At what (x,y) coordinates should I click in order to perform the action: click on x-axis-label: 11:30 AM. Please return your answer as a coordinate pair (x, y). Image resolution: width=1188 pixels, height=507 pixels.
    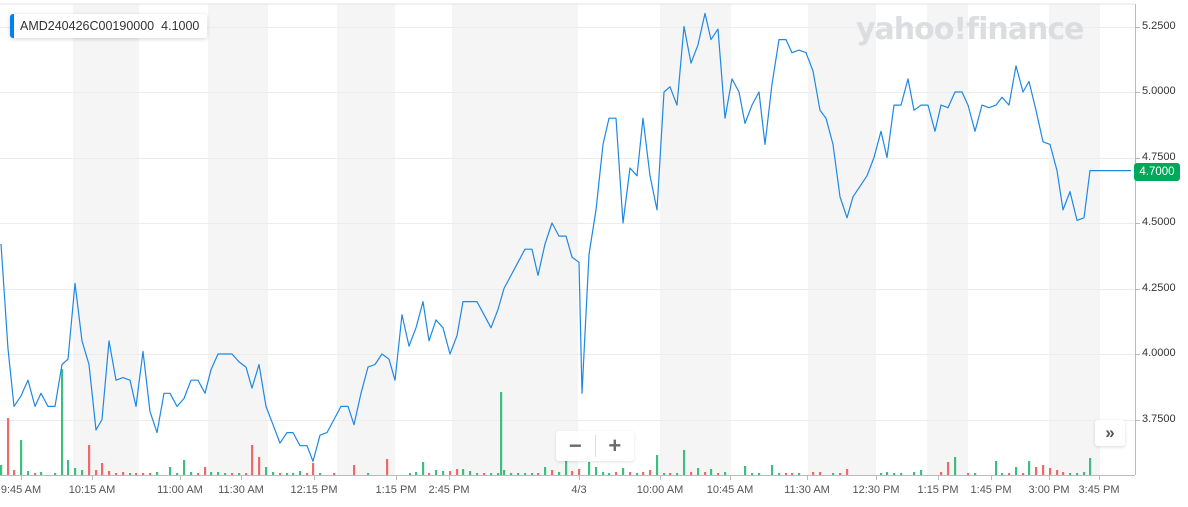
    Looking at the image, I should click on (807, 490).